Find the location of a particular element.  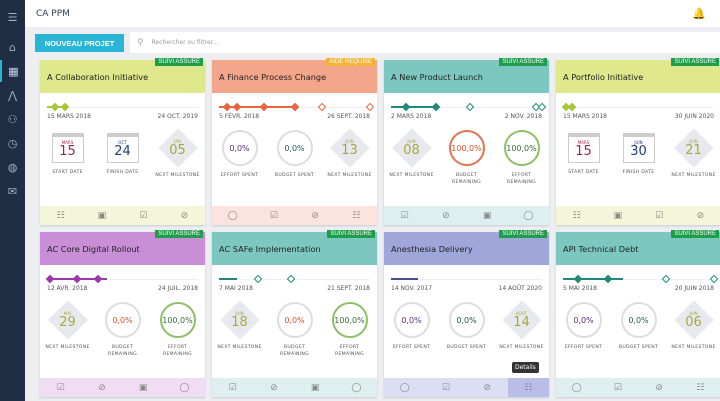

team-icon: ⚇ is located at coordinates (12, 119).